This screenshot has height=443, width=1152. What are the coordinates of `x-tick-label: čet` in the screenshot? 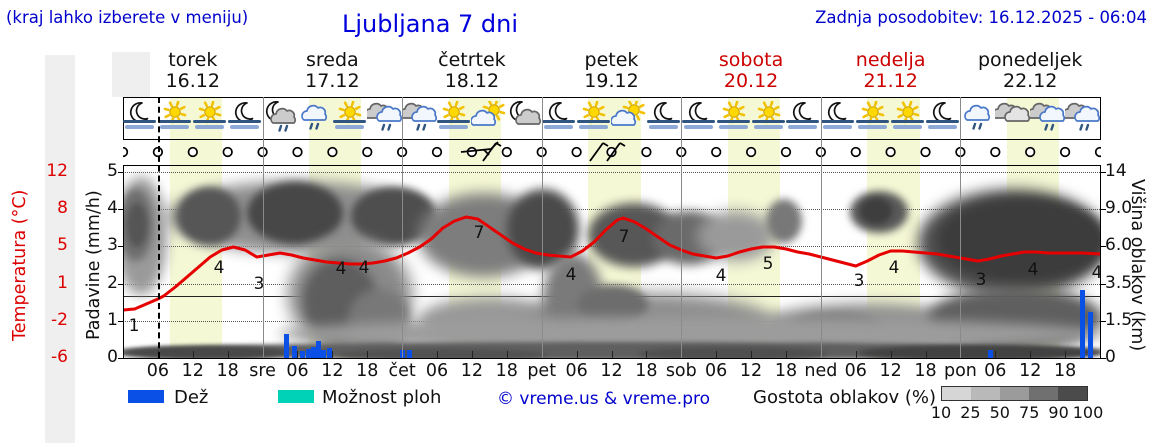 It's located at (402, 371).